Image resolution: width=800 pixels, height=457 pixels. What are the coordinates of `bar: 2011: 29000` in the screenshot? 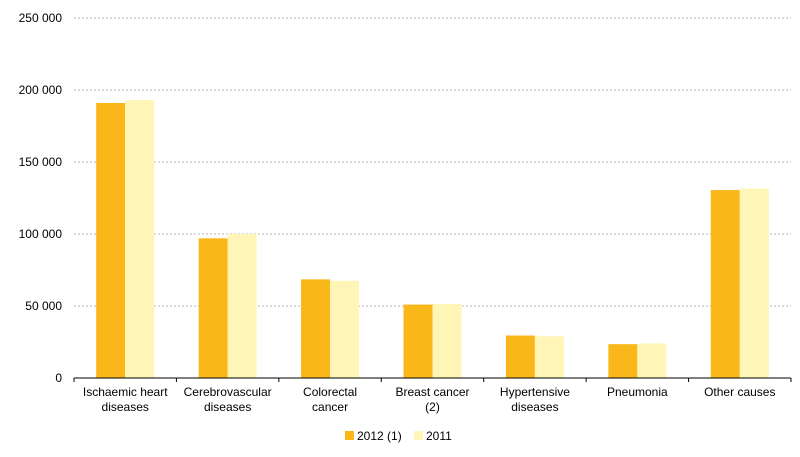 It's located at (549, 357).